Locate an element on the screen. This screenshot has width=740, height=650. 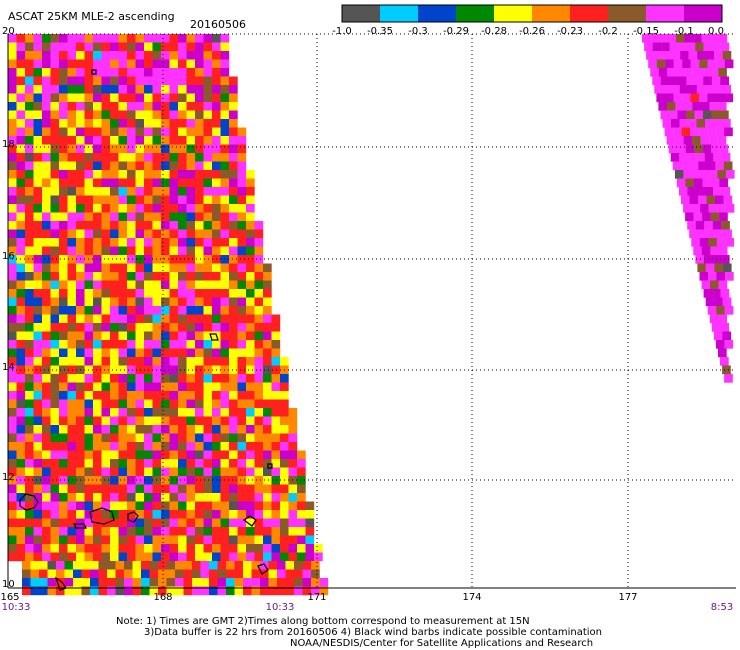
colorbar-label: -0.1 is located at coordinates (684, 31).